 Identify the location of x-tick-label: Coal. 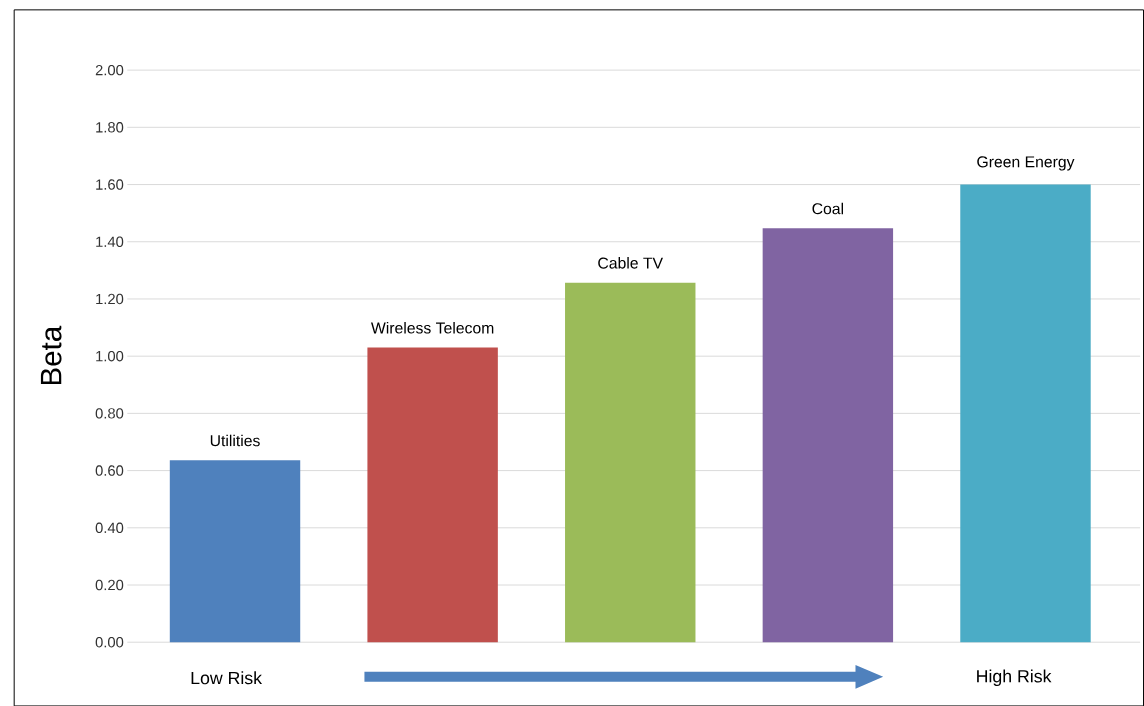
(827, 208).